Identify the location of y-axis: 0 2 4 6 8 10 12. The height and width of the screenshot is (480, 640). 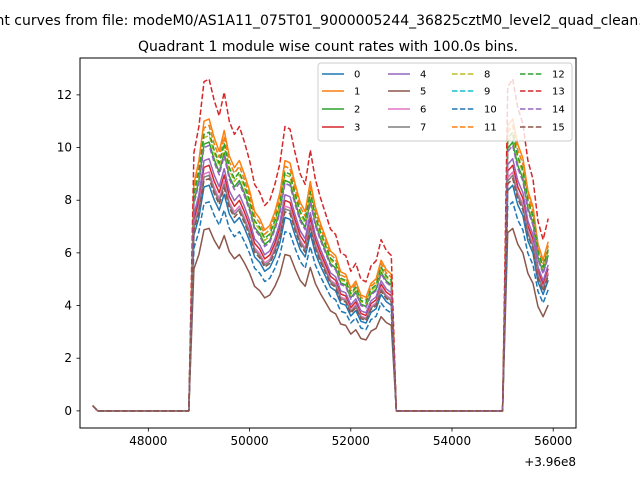
(68, 253).